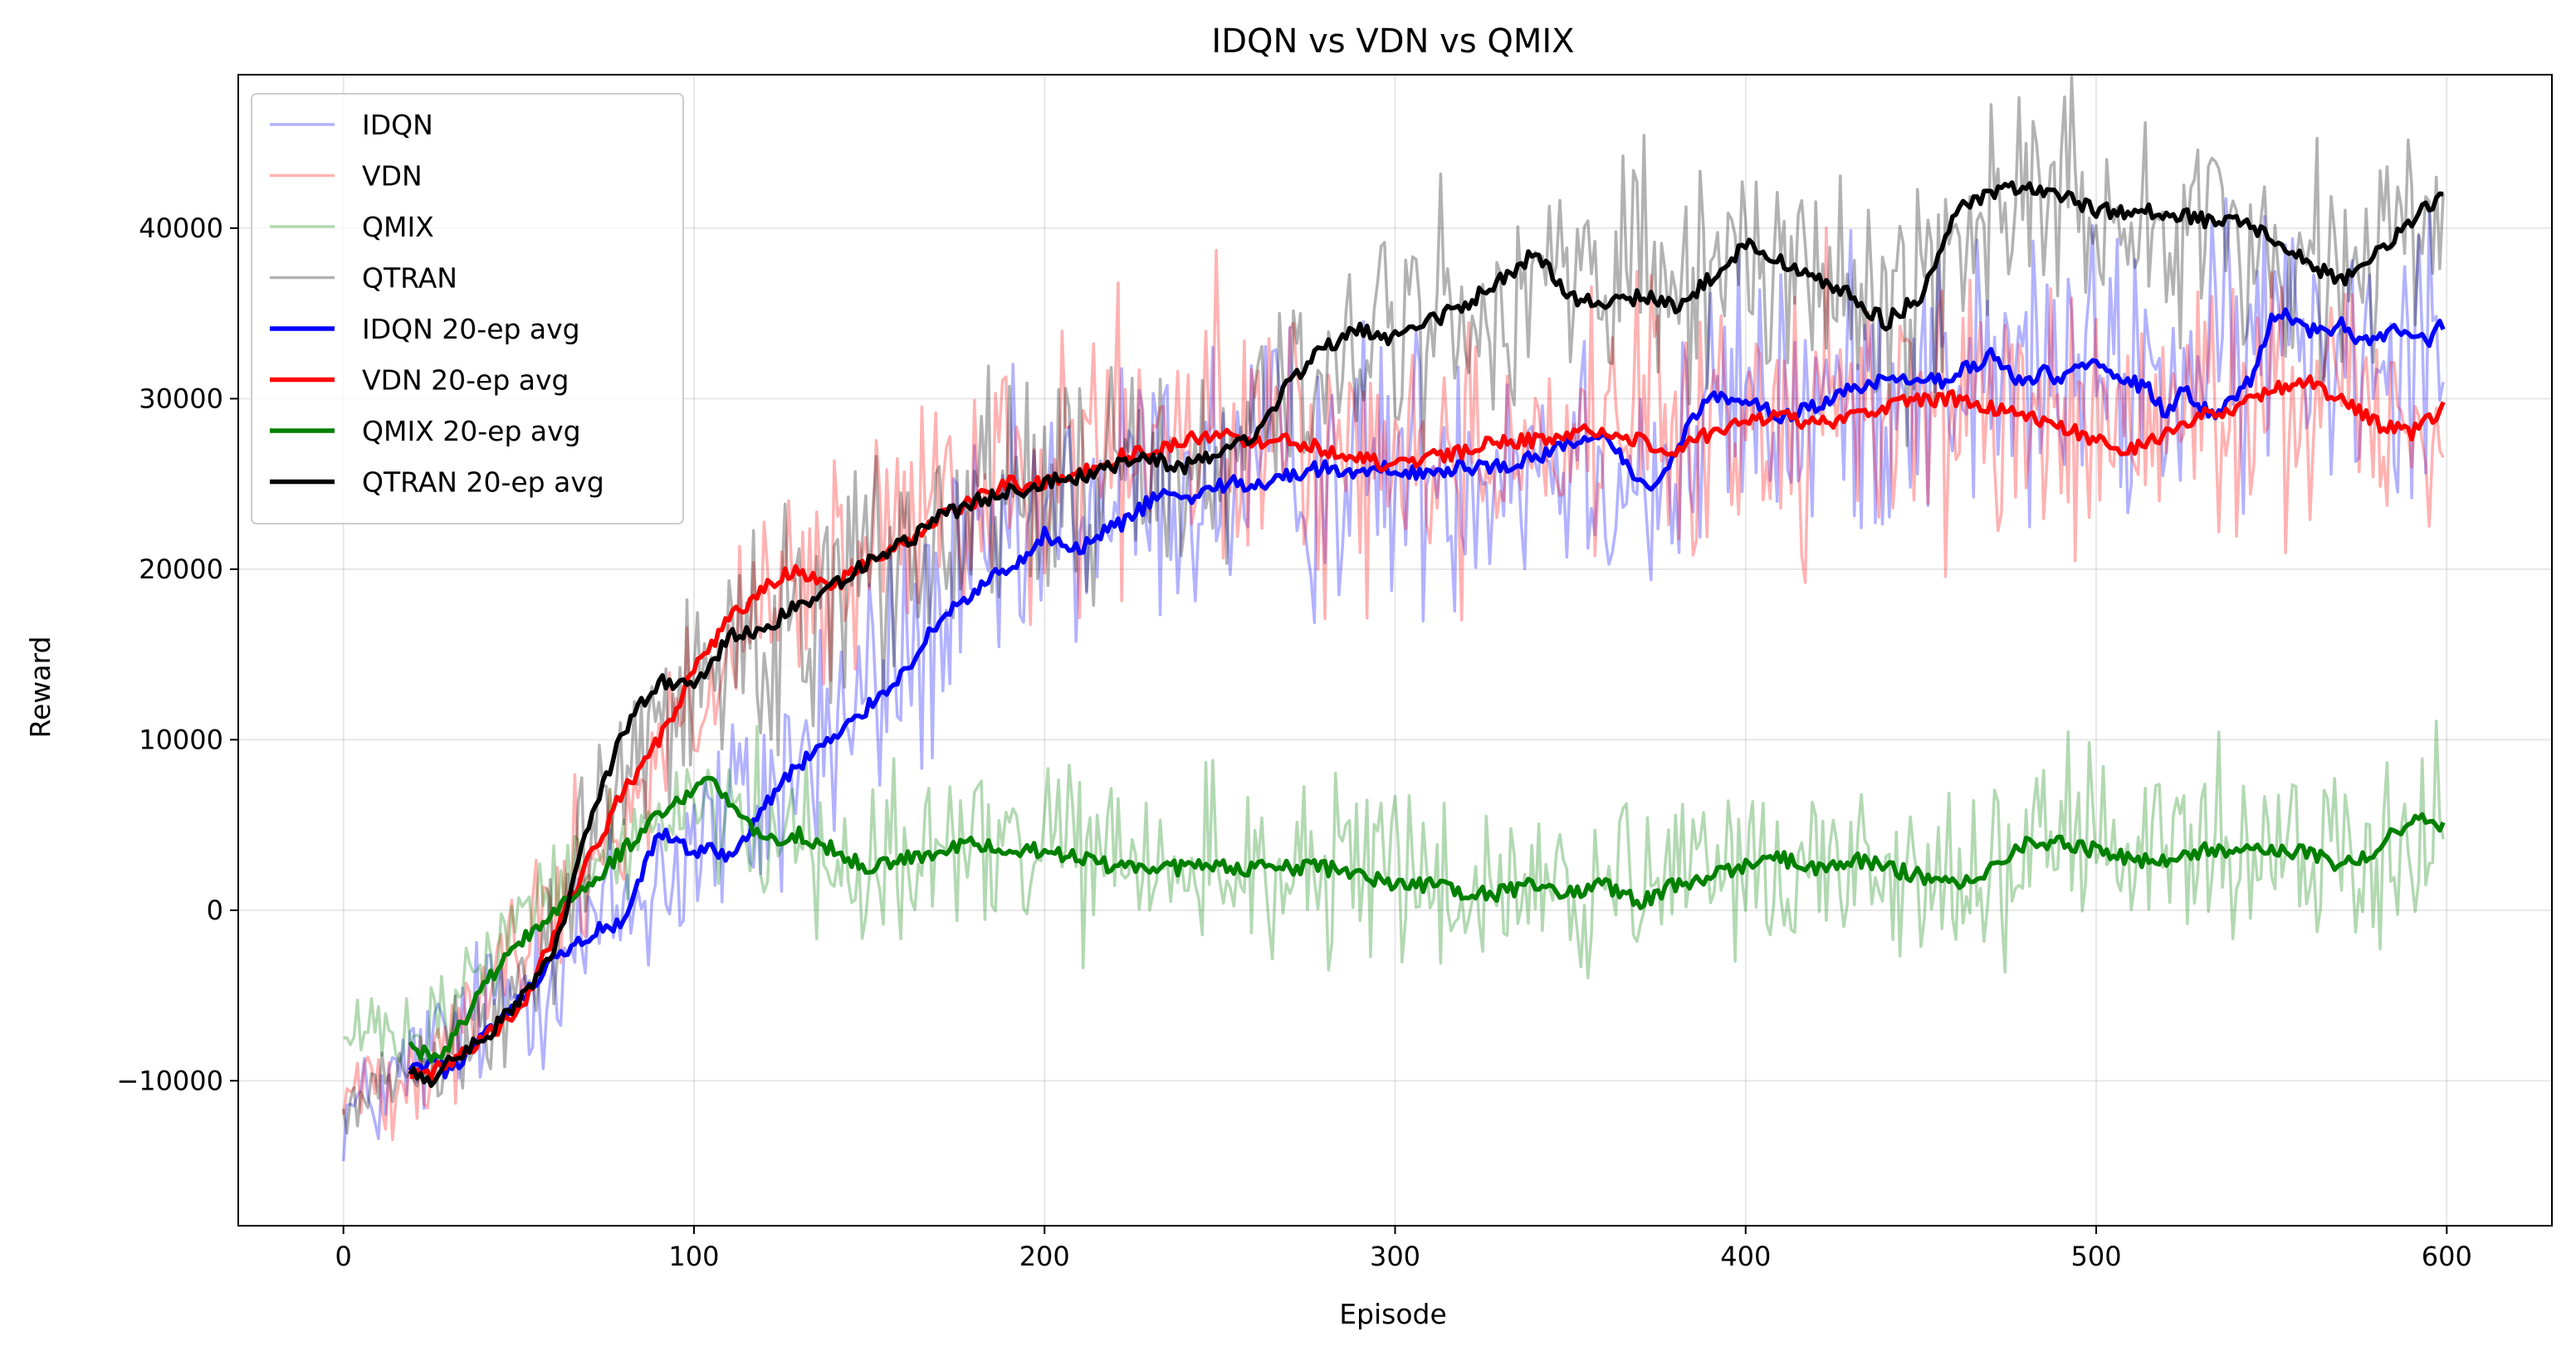 The height and width of the screenshot is (1356, 2576). I want to click on x-tick-label: 100, so click(693, 1257).